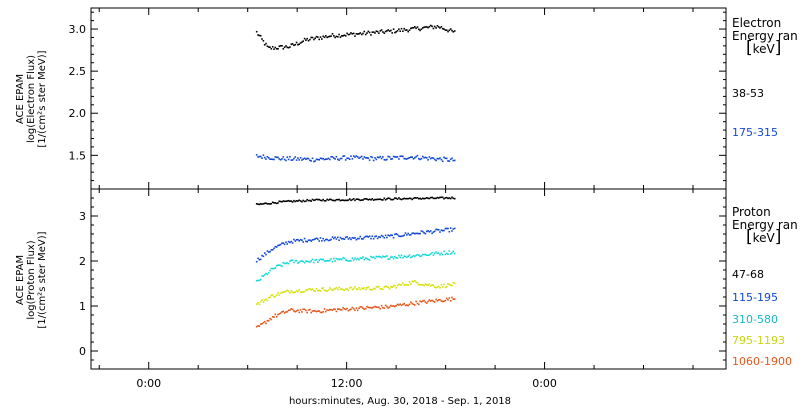 The image size is (800, 410). What do you see at coordinates (42, 280) in the screenshot?
I see `proton-ylabel-line-3: [1/(cm²s ster MeV)]` at bounding box center [42, 280].